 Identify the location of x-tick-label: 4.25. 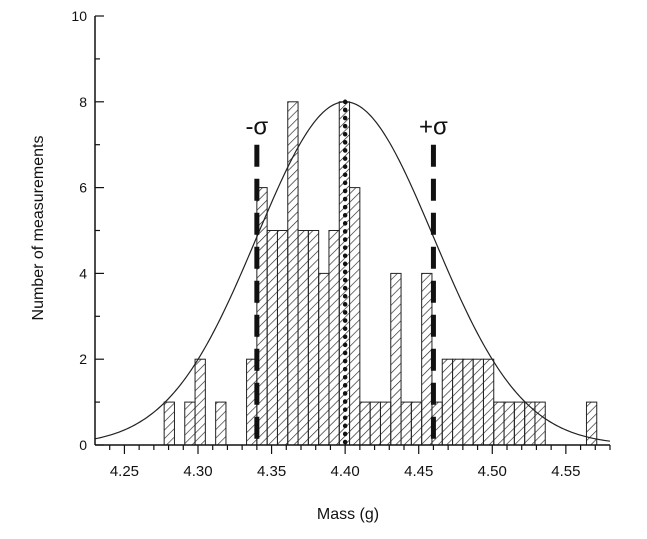
(124, 471).